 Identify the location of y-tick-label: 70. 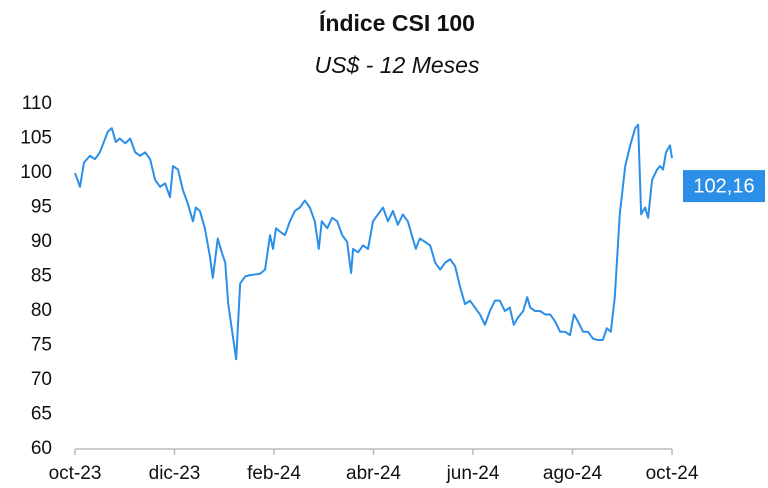
(41, 379).